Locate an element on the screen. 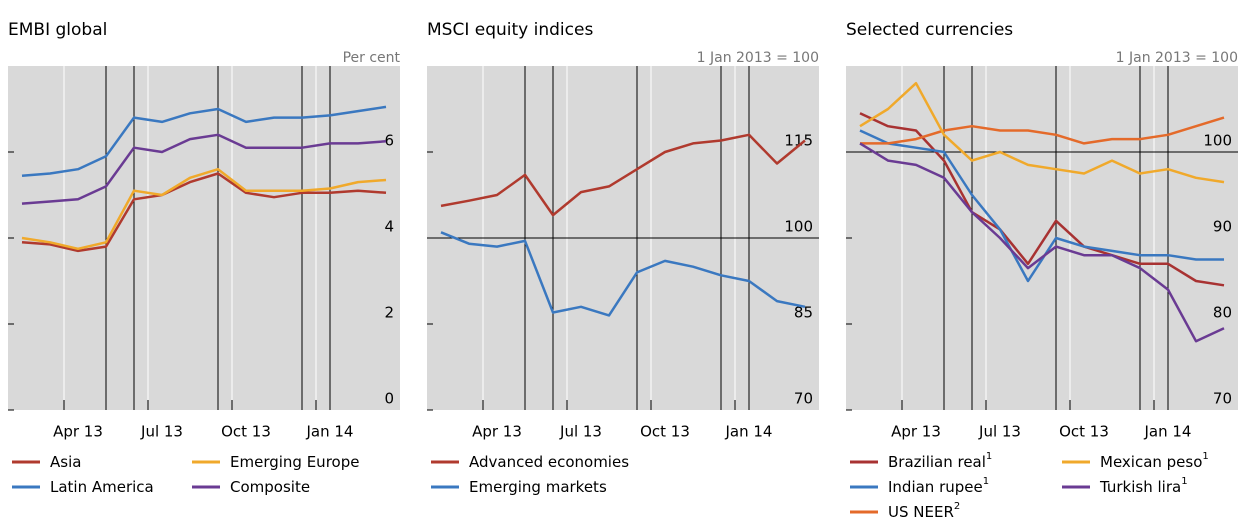 Image resolution: width=1240 pixels, height=523 pixels. legend-label: US NEER2 is located at coordinates (924, 511).